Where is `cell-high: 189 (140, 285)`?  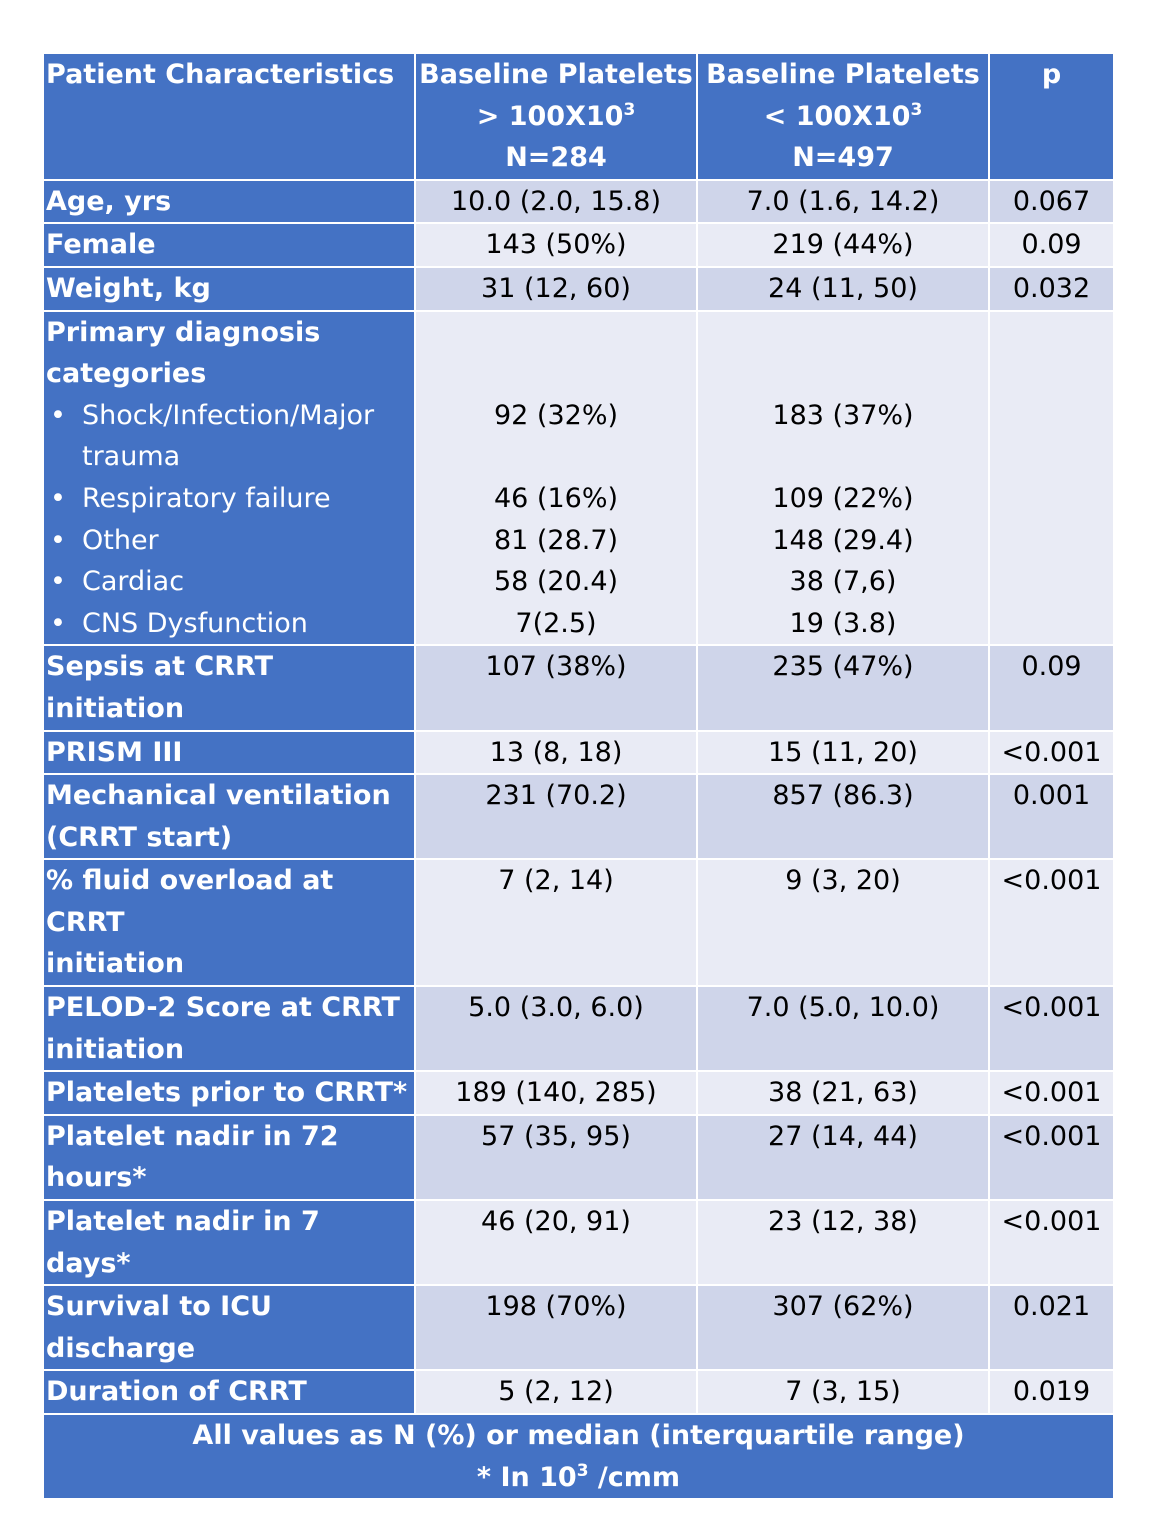
cell-high: 189 (140, 285) is located at coordinates (556, 1093).